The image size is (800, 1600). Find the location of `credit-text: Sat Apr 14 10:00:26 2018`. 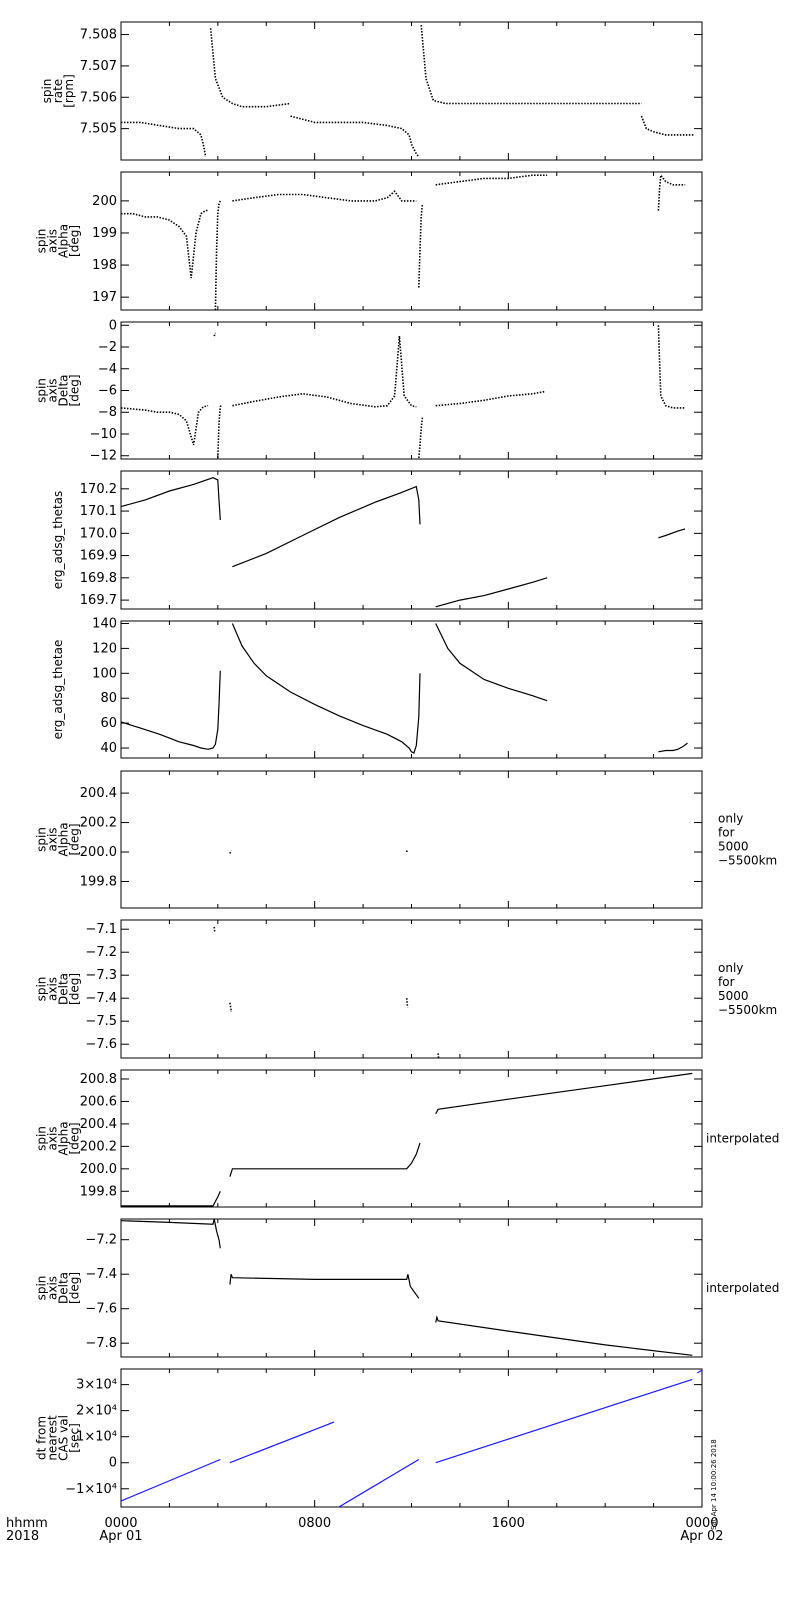

credit-text: Sat Apr 14 10:00:26 2018 is located at coordinates (714, 1484).